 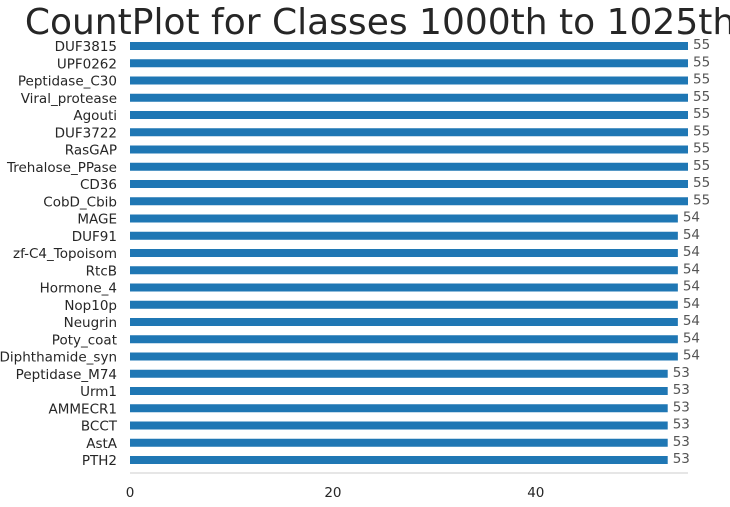 I want to click on bar-cd36, so click(x=409, y=184).